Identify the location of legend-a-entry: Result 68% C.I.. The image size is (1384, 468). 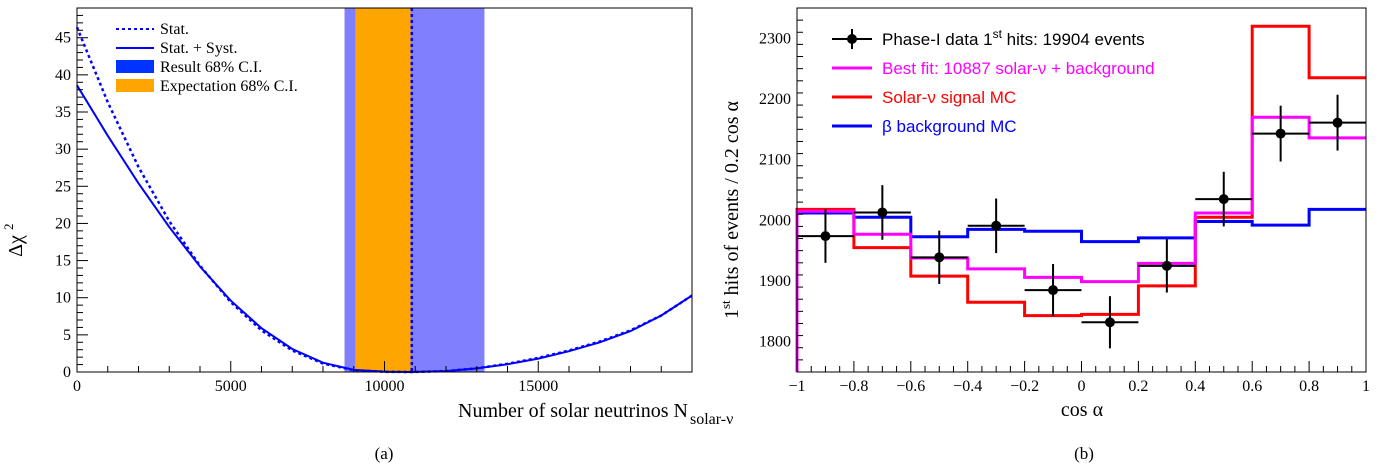
(189, 67).